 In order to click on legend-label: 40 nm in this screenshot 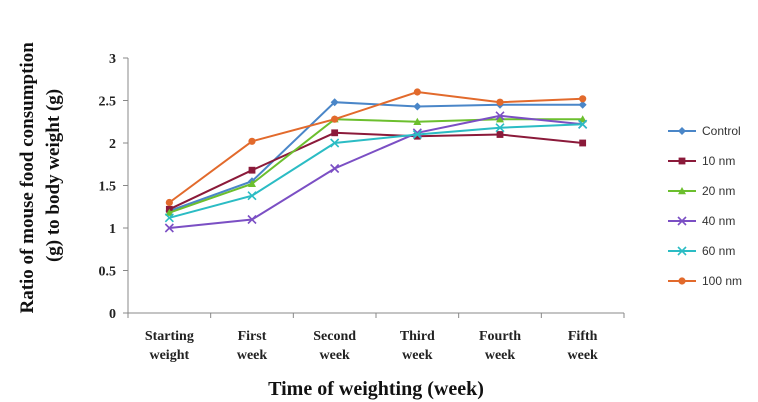, I will do `click(718, 221)`.